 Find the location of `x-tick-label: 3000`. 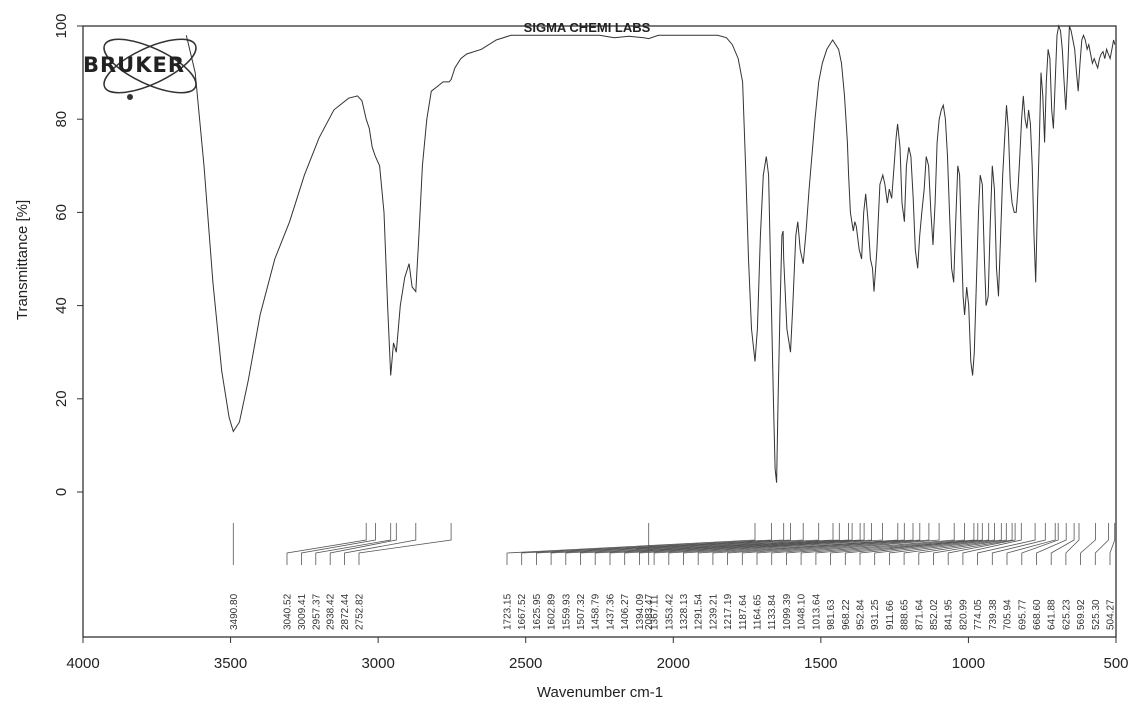

x-tick-label: 3000 is located at coordinates (377, 663).